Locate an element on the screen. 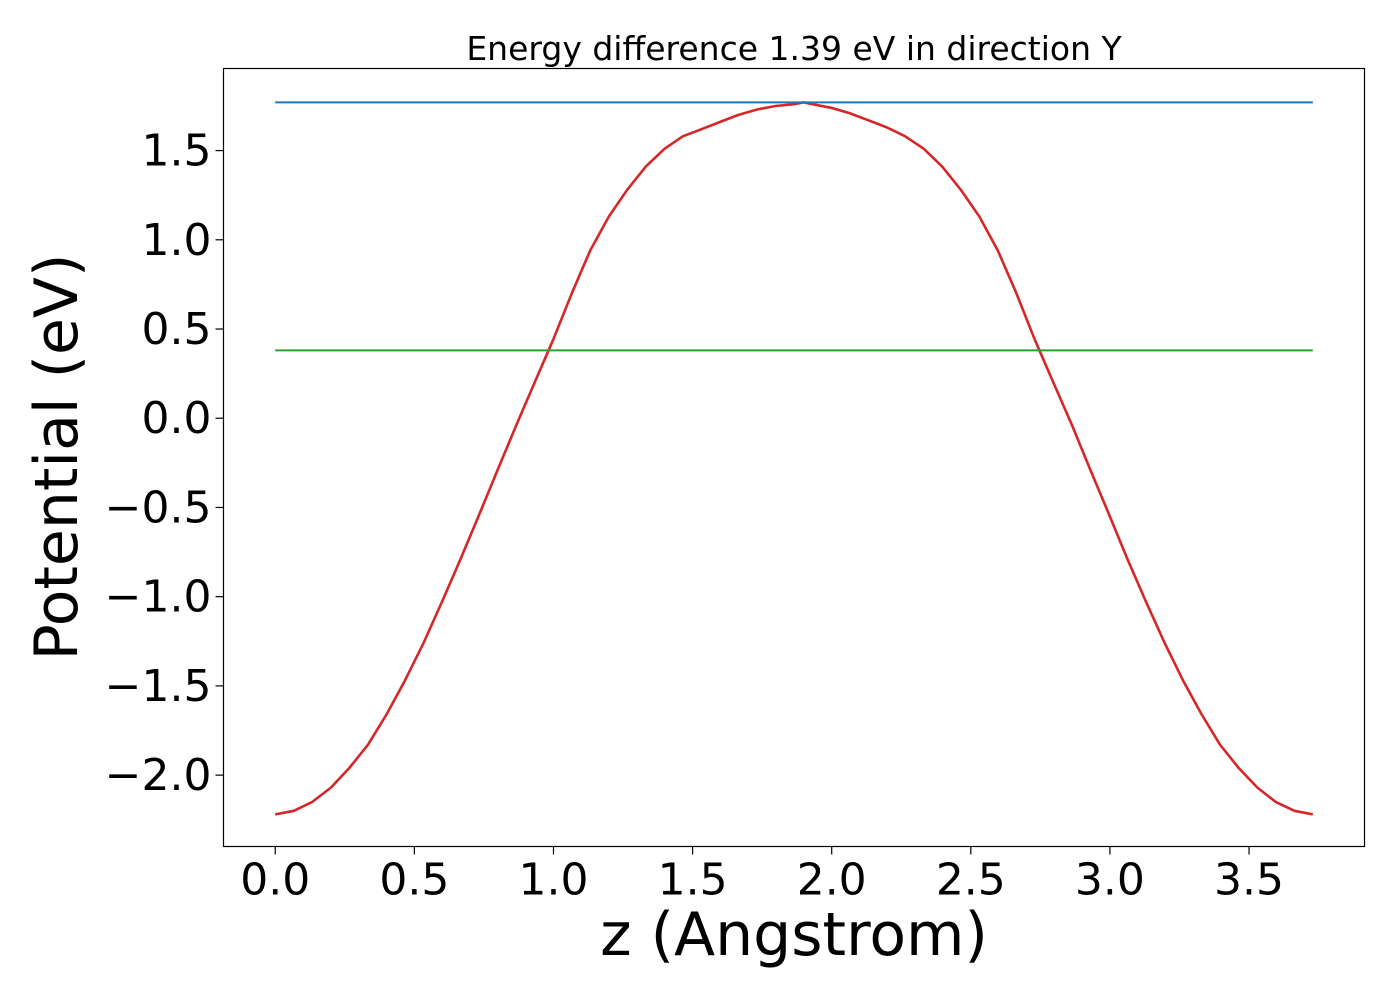  x-tick-label: 3.5 is located at coordinates (1249, 880).